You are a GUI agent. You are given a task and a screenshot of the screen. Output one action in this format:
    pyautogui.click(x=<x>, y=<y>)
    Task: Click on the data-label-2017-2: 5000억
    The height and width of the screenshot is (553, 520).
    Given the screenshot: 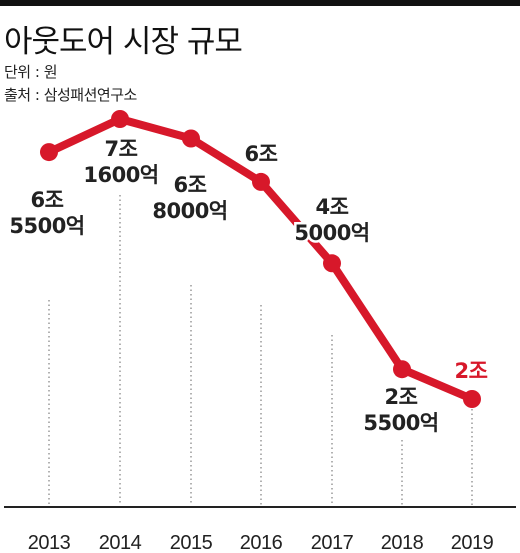 What is the action you would take?
    pyautogui.click(x=331, y=233)
    